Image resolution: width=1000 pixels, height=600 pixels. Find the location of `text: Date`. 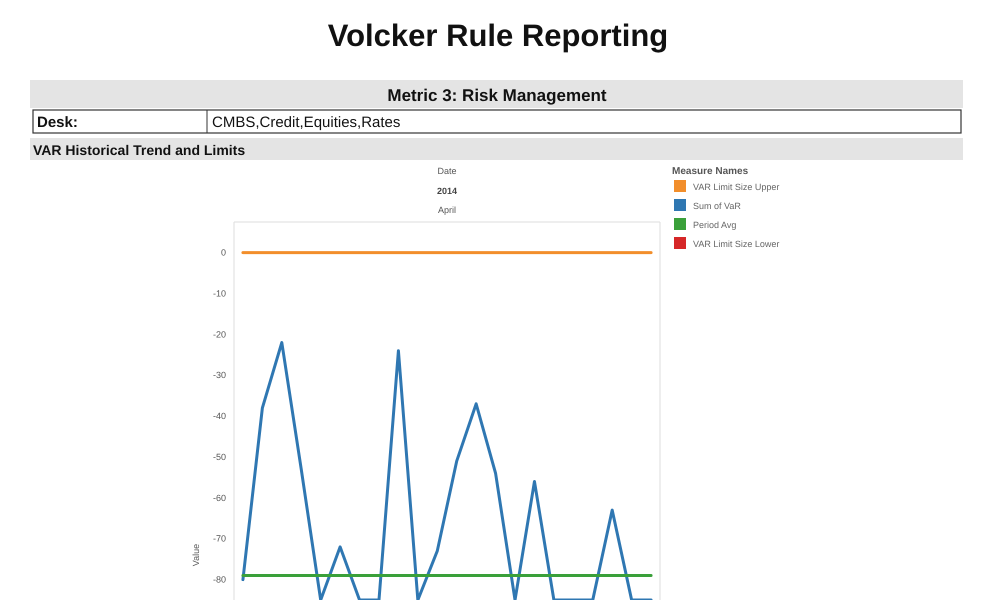

text: Date is located at coordinates (447, 171).